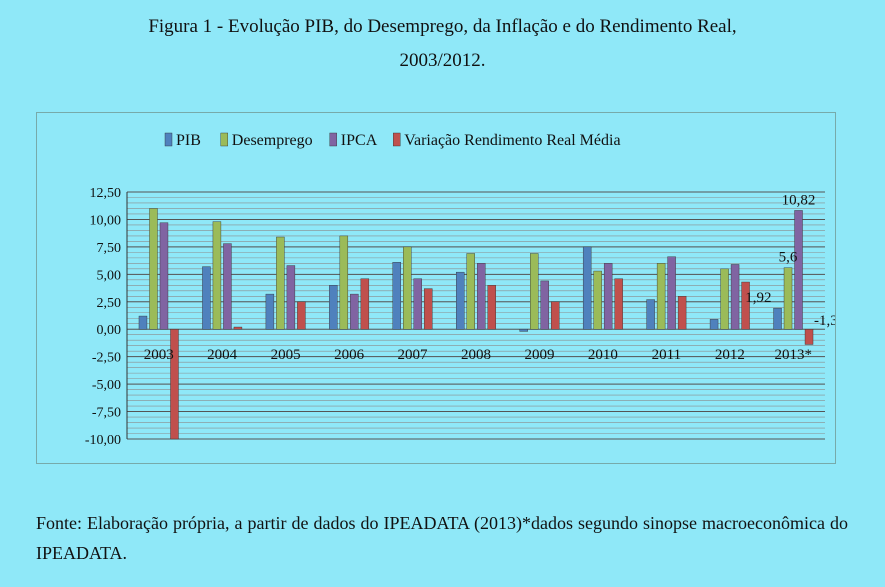  Describe the element at coordinates (238, 328) in the screenshot. I see `bar-2004-Variação Rendimento Real Média` at that location.